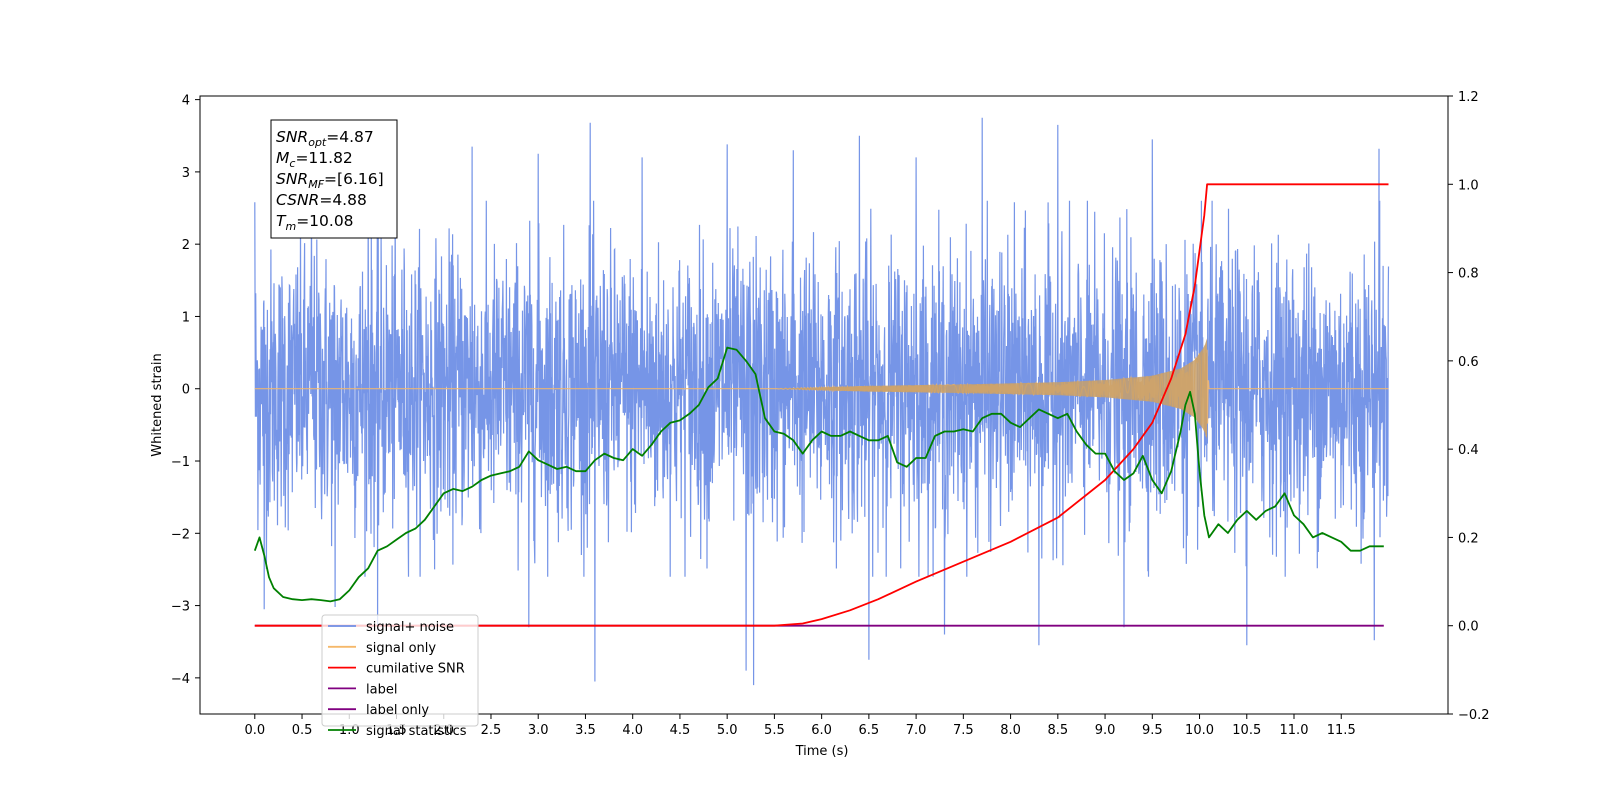 This screenshot has width=1600, height=804. I want to click on x-tick-label: 1.5, so click(396, 730).